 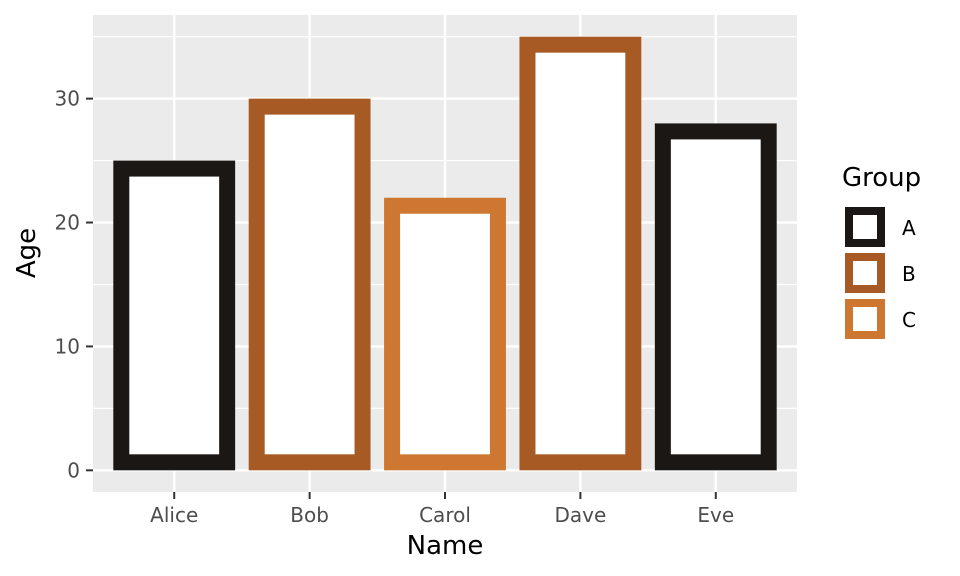 What do you see at coordinates (580, 253) in the screenshot?
I see `bar-dave` at bounding box center [580, 253].